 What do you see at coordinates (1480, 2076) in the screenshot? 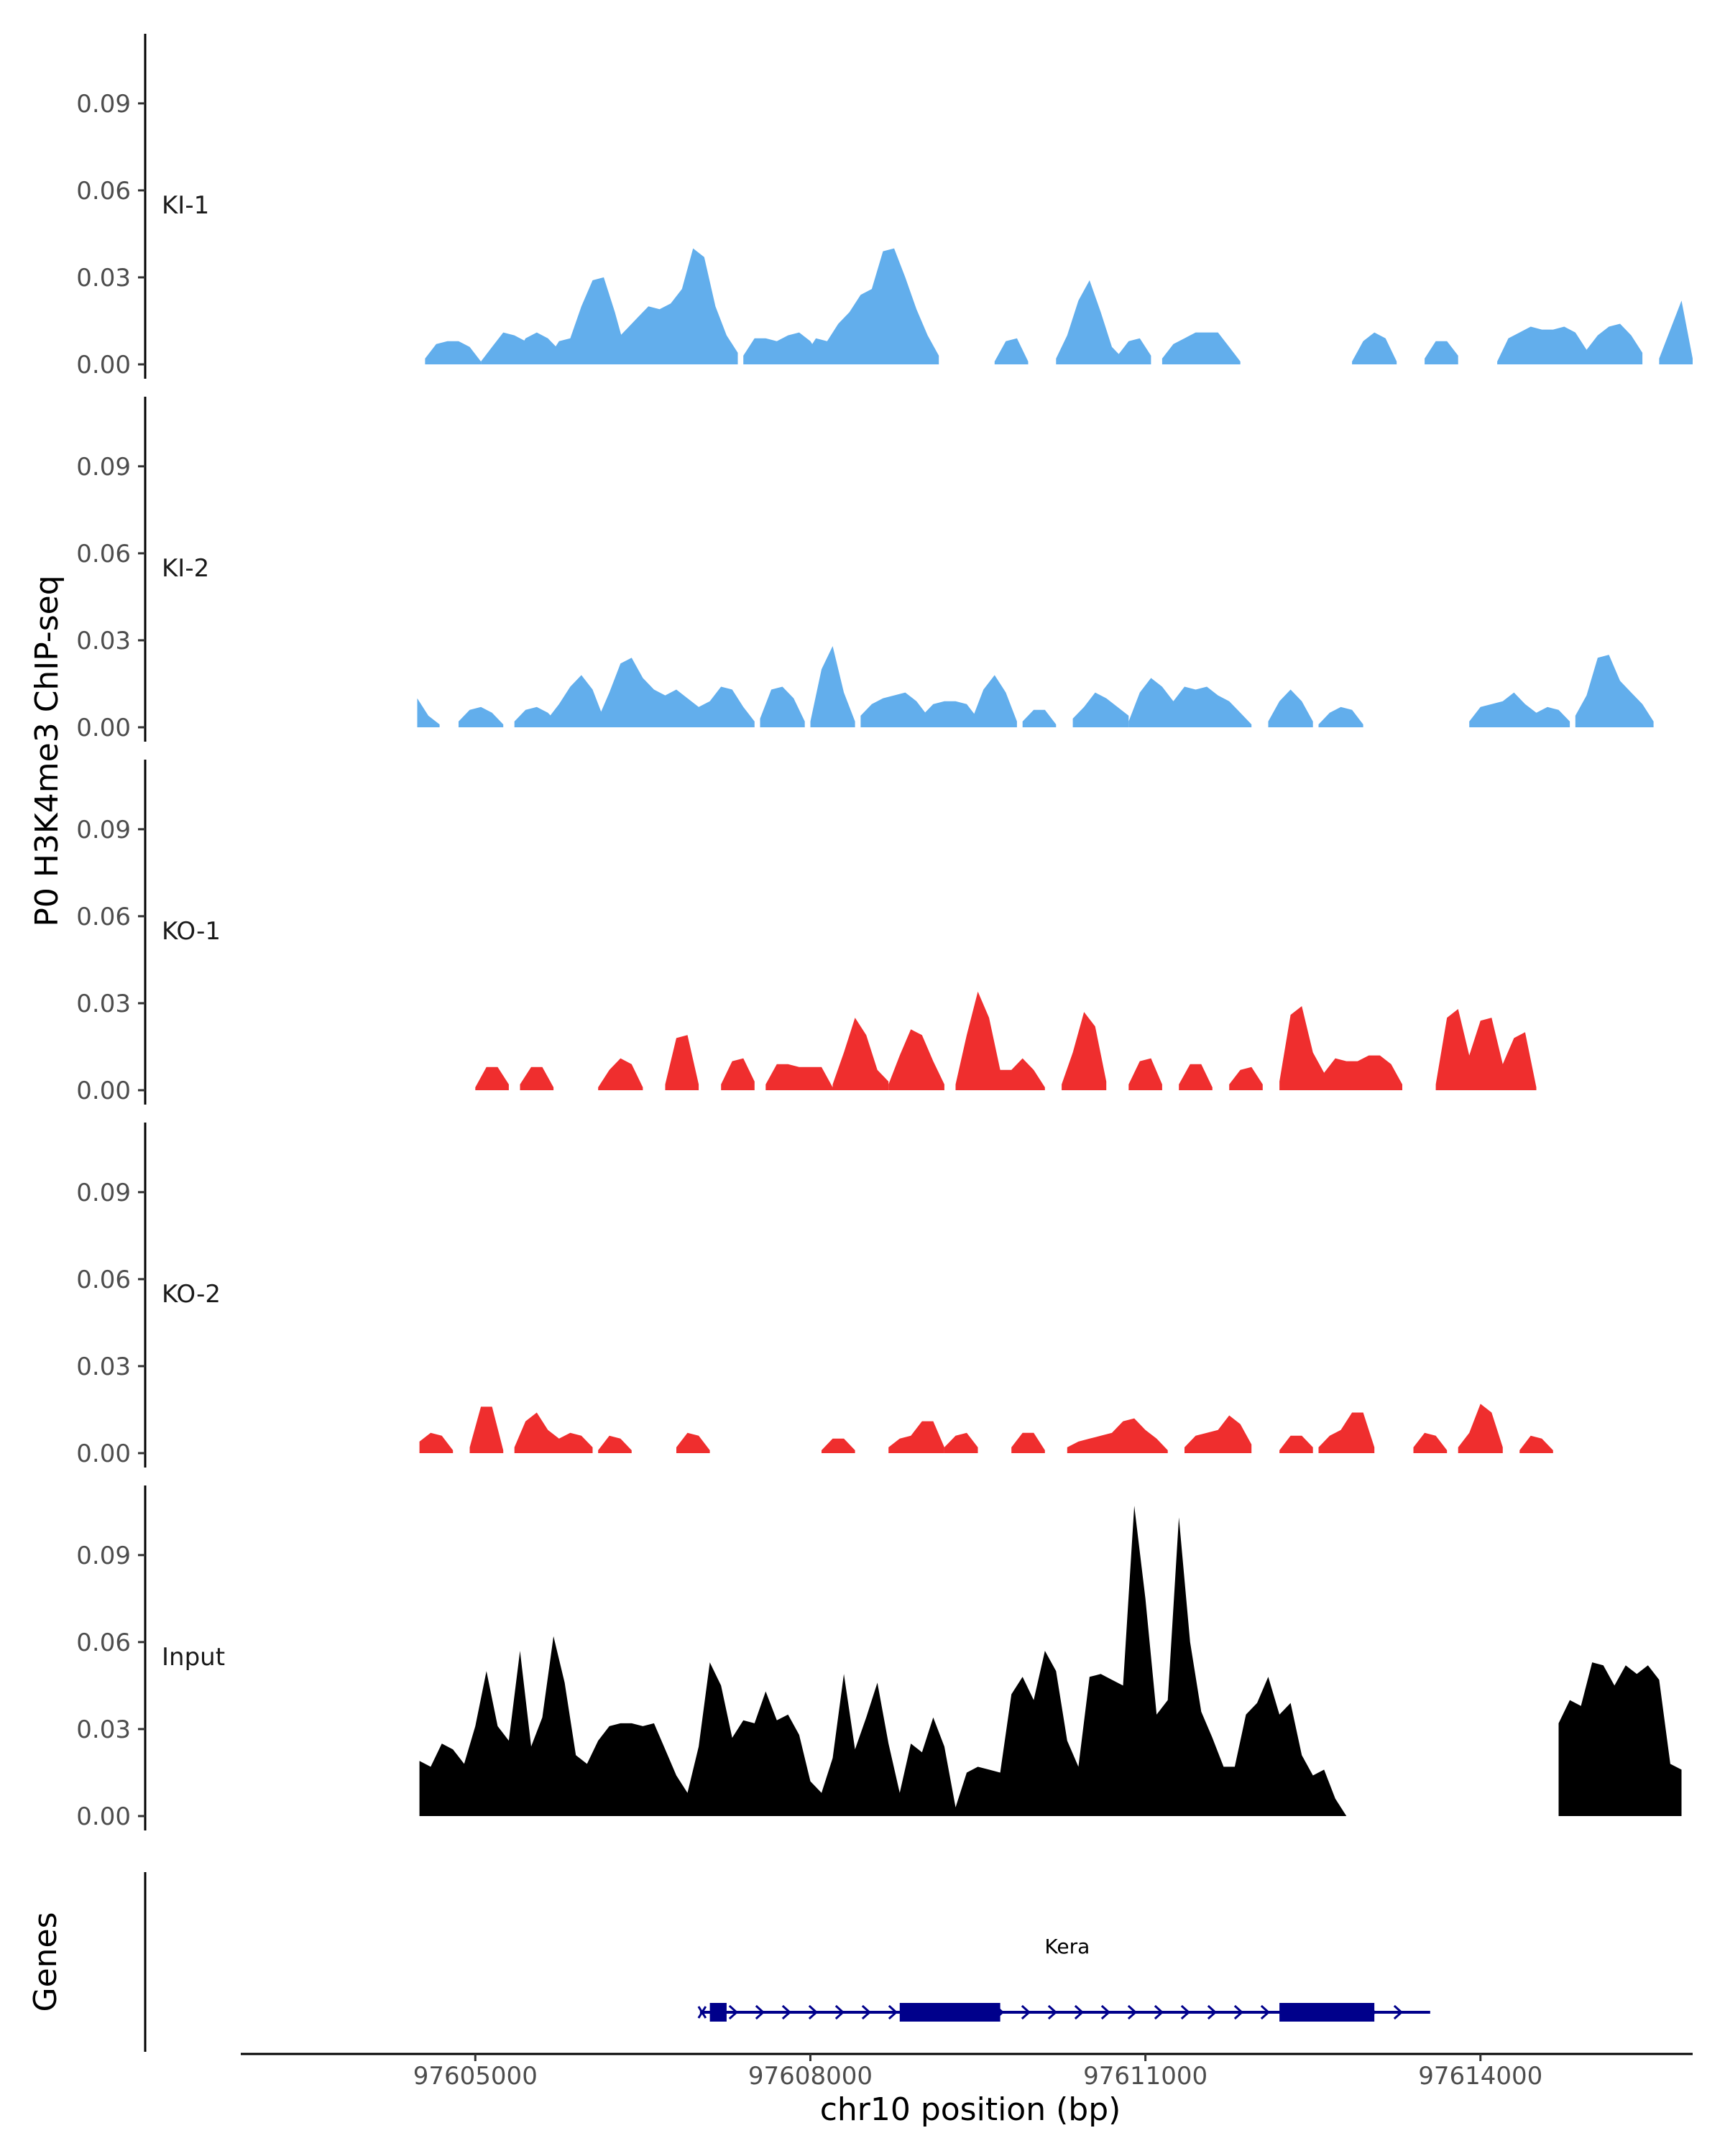
I see `x-tick-label: 97614000` at bounding box center [1480, 2076].